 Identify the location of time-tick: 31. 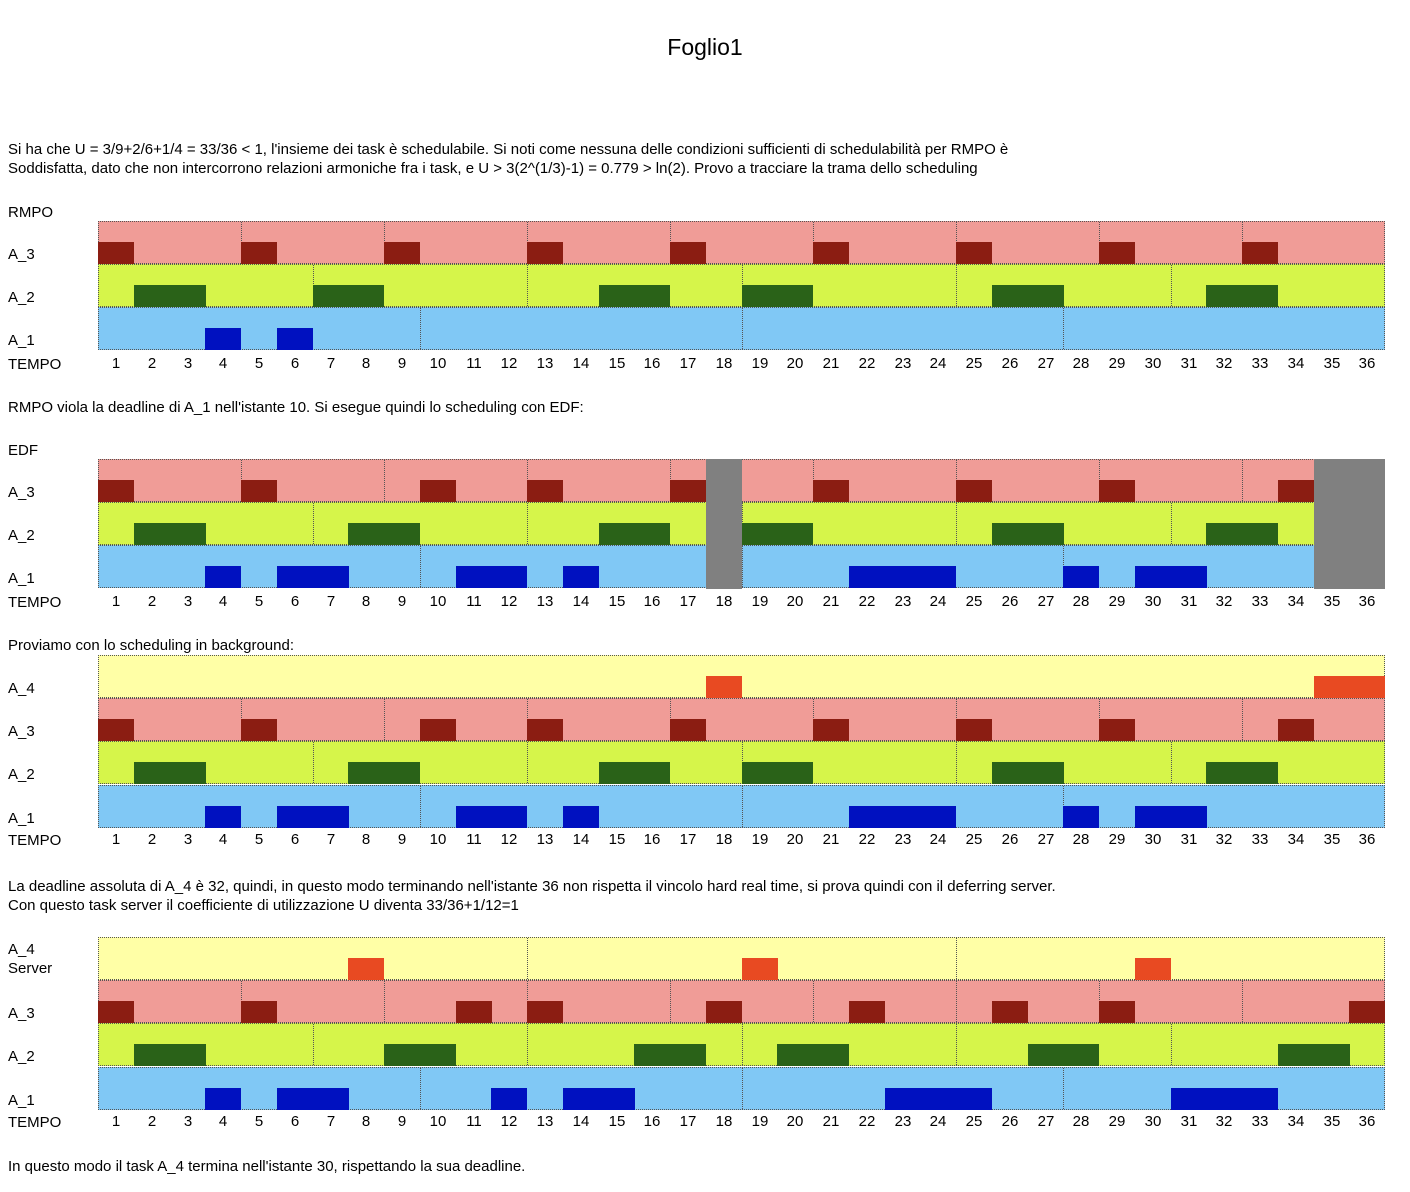
(1189, 601).